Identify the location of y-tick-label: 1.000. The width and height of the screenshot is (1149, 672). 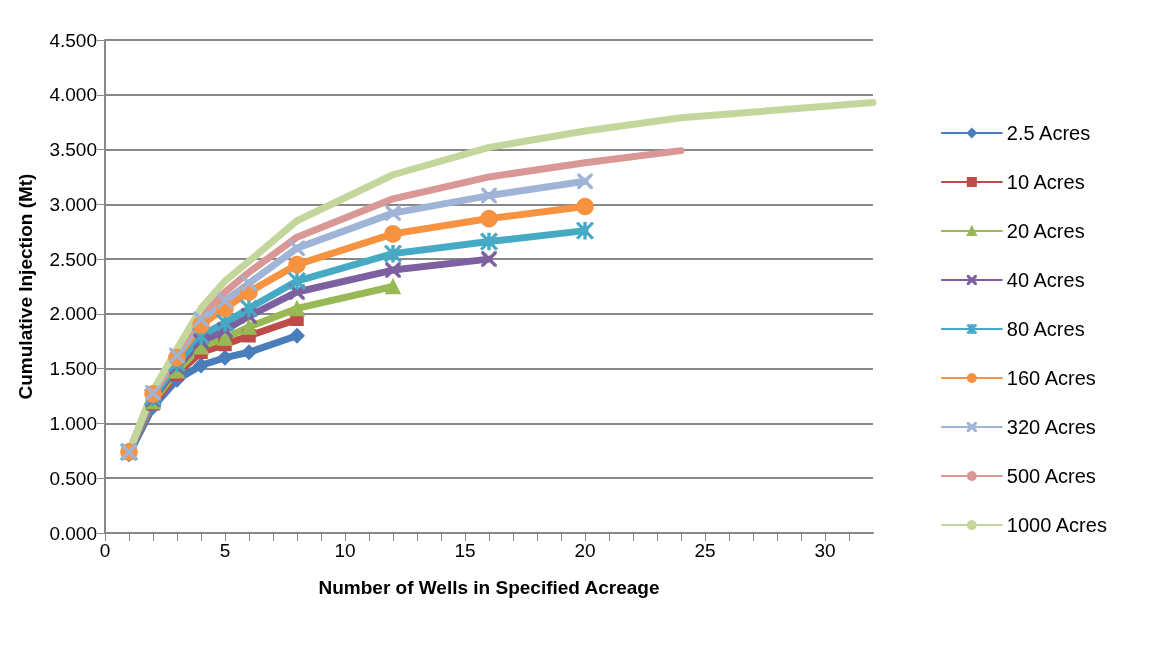
(73, 423).